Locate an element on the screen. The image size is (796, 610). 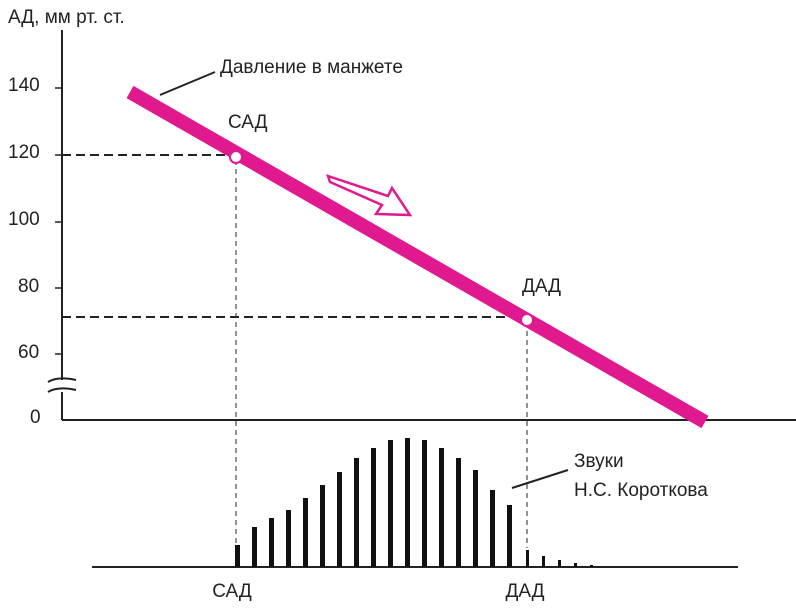
tick-label: 100 is located at coordinates (24, 219).